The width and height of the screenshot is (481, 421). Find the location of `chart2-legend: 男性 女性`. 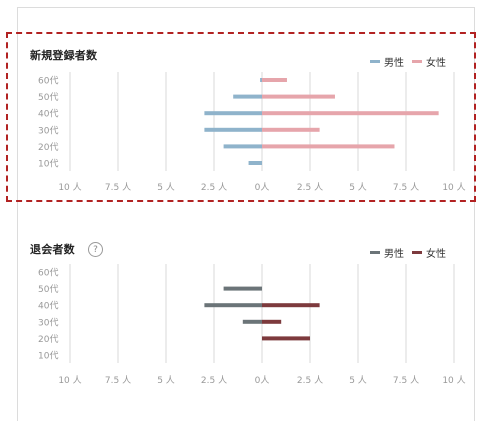

chart2-legend: 男性 女性 is located at coordinates (404, 252).